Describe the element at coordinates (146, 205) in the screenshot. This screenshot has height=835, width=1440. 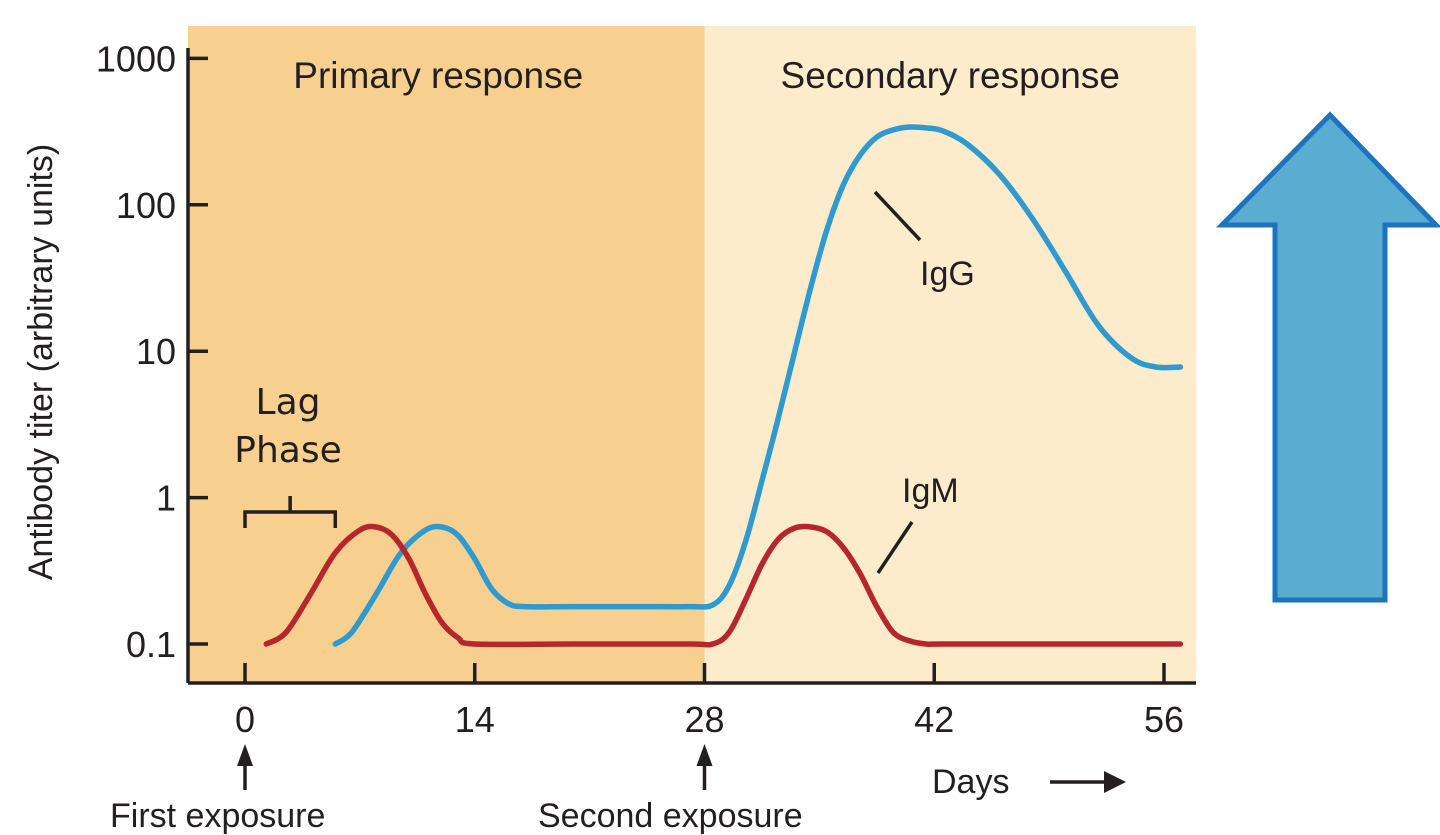
I see `y-tick-label: 100` at that location.